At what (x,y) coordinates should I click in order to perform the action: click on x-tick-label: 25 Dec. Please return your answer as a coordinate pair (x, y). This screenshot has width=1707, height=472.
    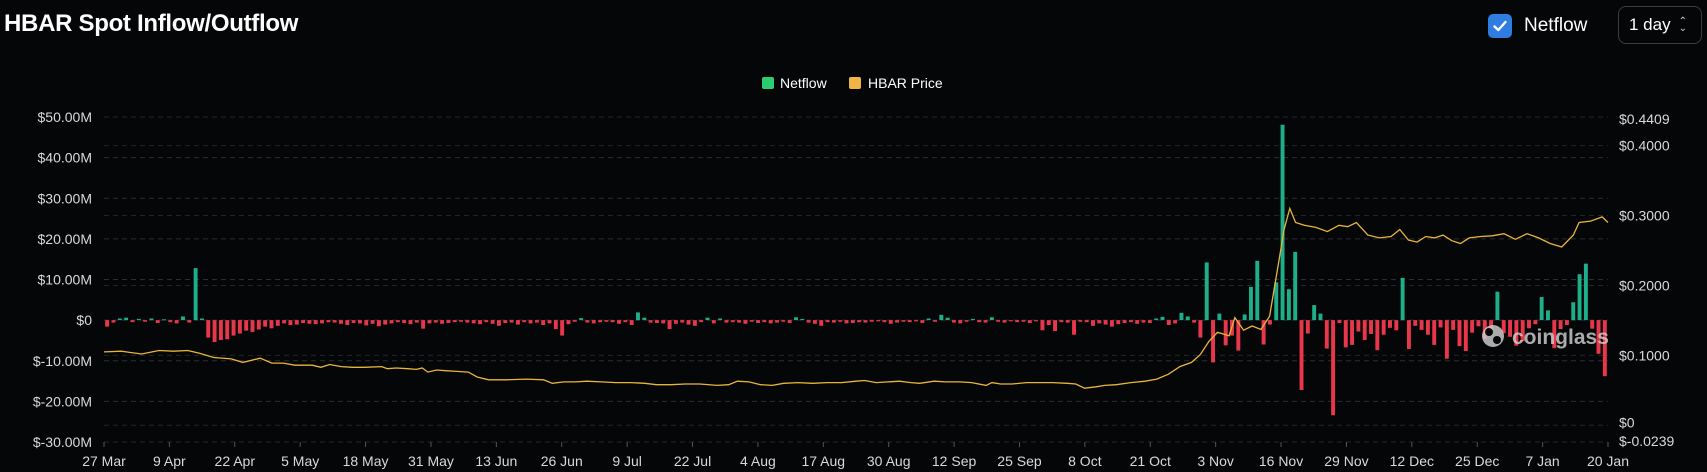
    Looking at the image, I should click on (1477, 461).